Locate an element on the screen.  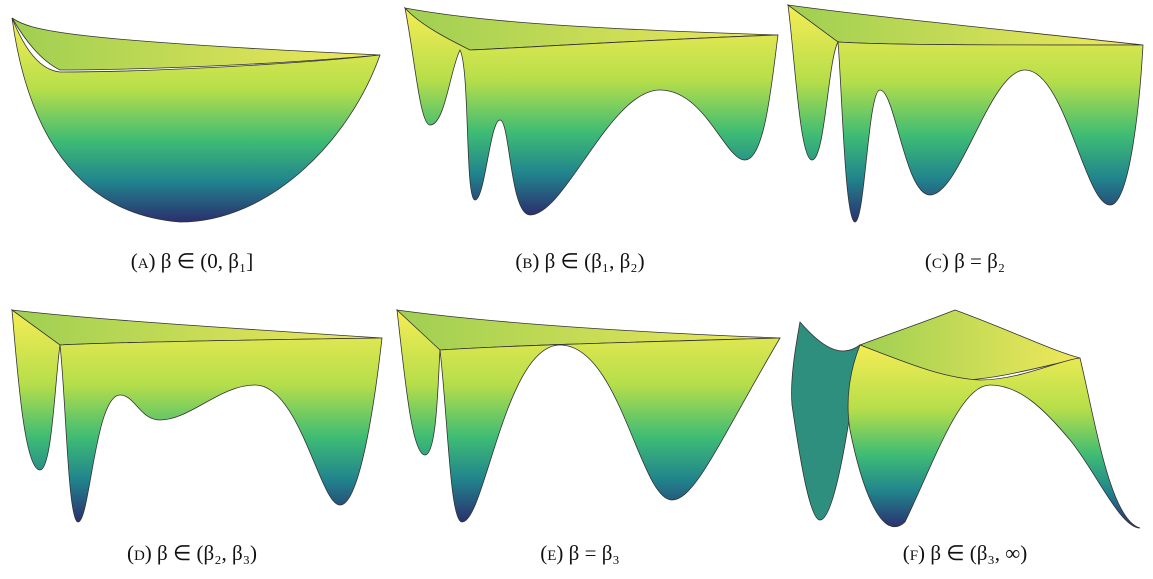
caption-label: (f) is located at coordinates (914, 553).